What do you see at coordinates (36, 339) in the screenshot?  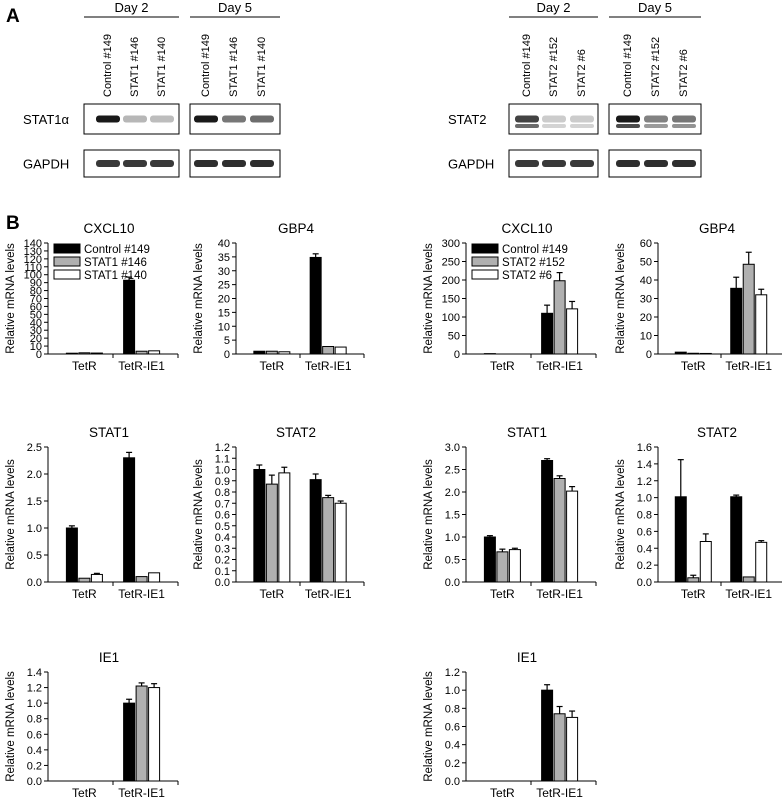 I see `y-tick-label: 20` at bounding box center [36, 339].